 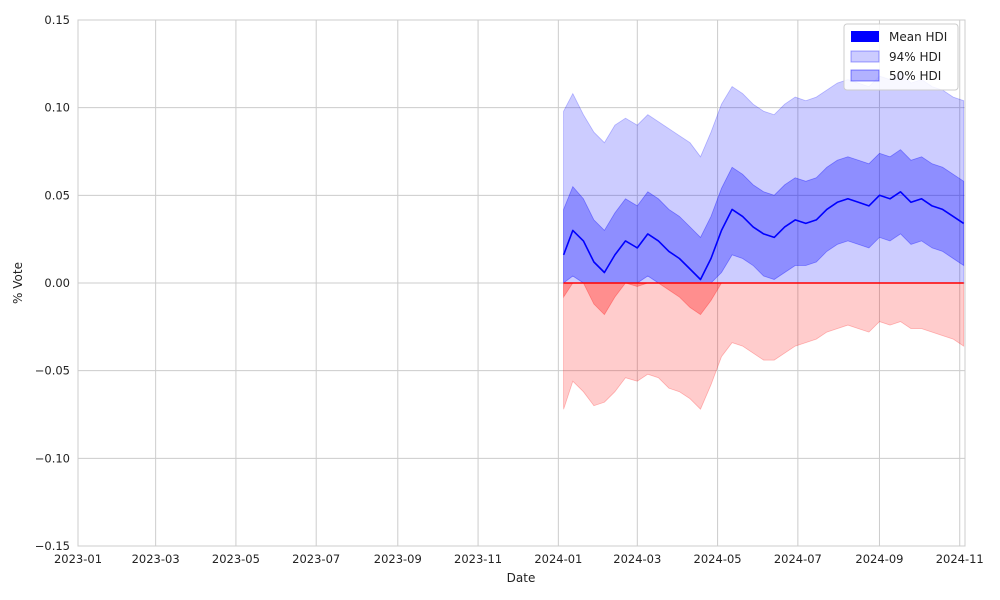 I want to click on y-tick-label: −0.10, so click(x=52, y=458).